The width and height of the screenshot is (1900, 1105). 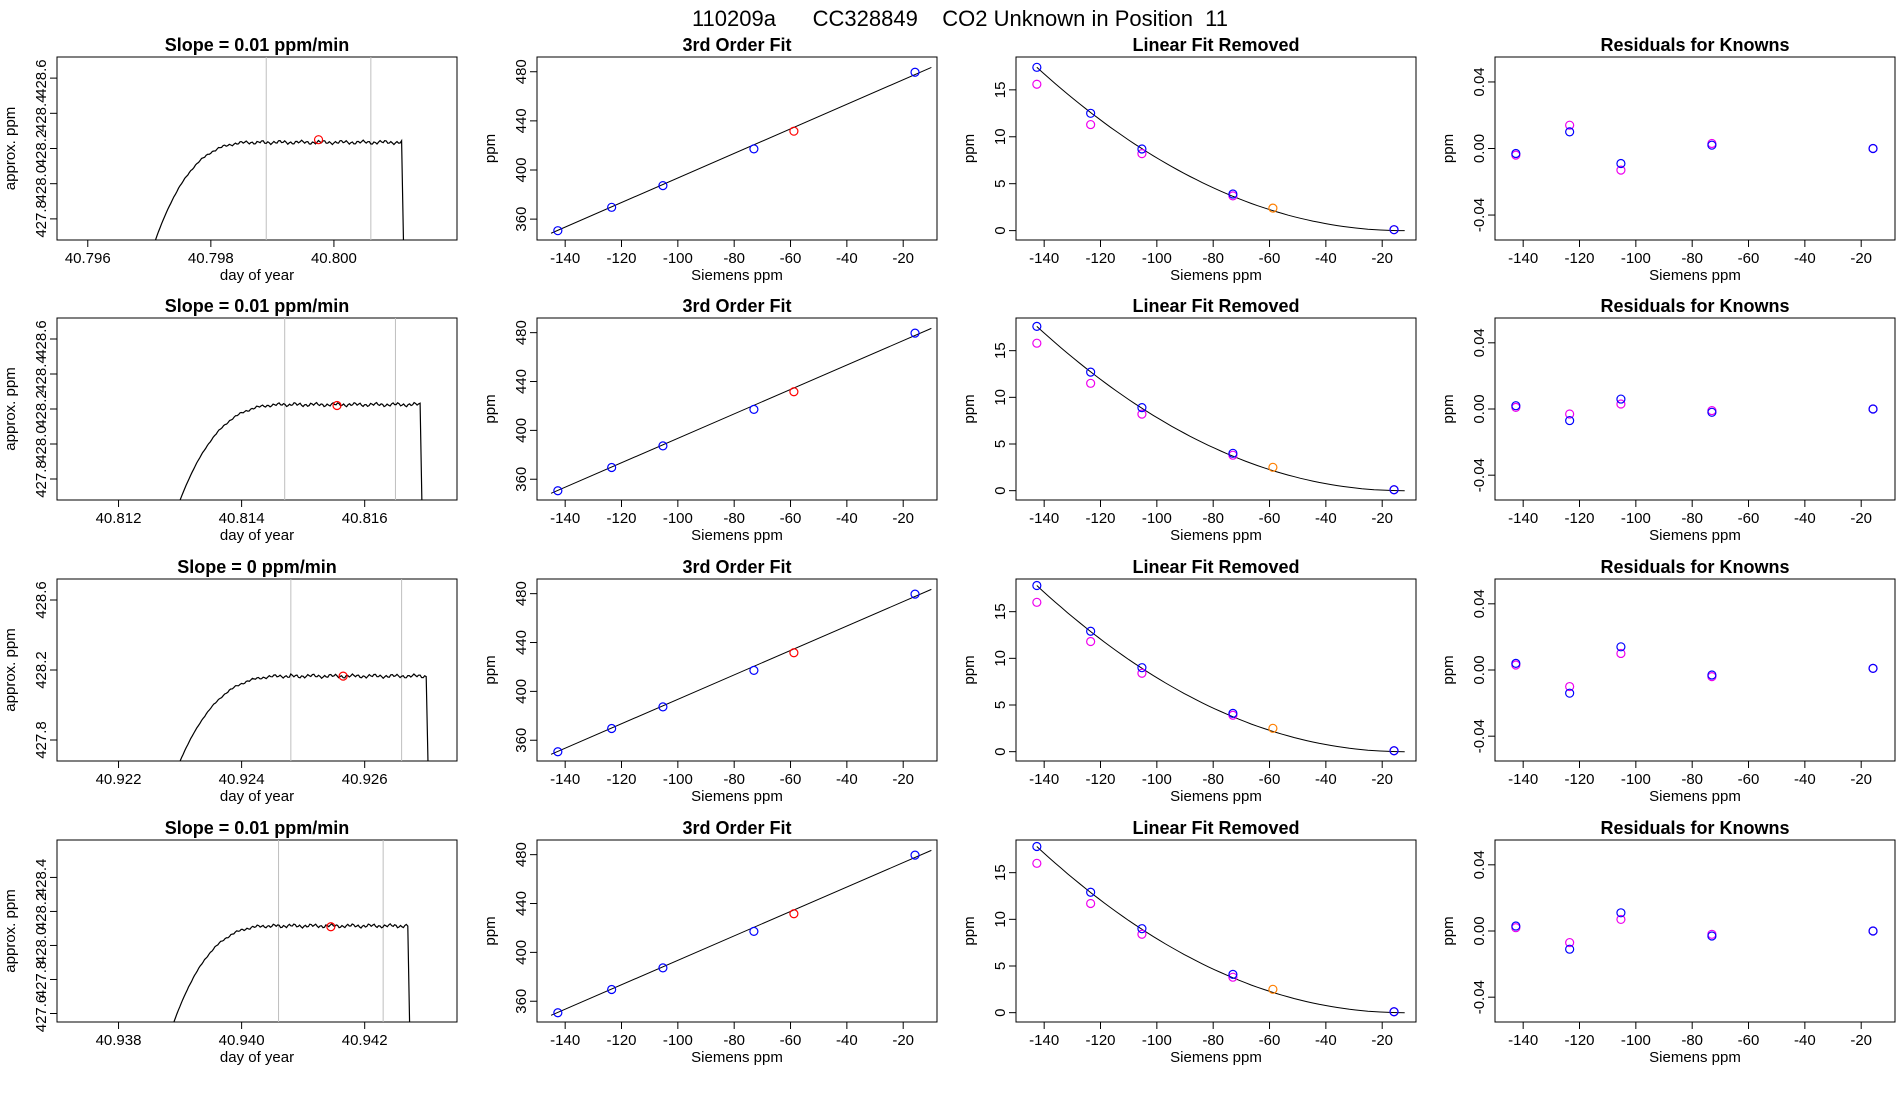 What do you see at coordinates (41, 409) in the screenshot?
I see `y-tick-label: 428.2` at bounding box center [41, 409].